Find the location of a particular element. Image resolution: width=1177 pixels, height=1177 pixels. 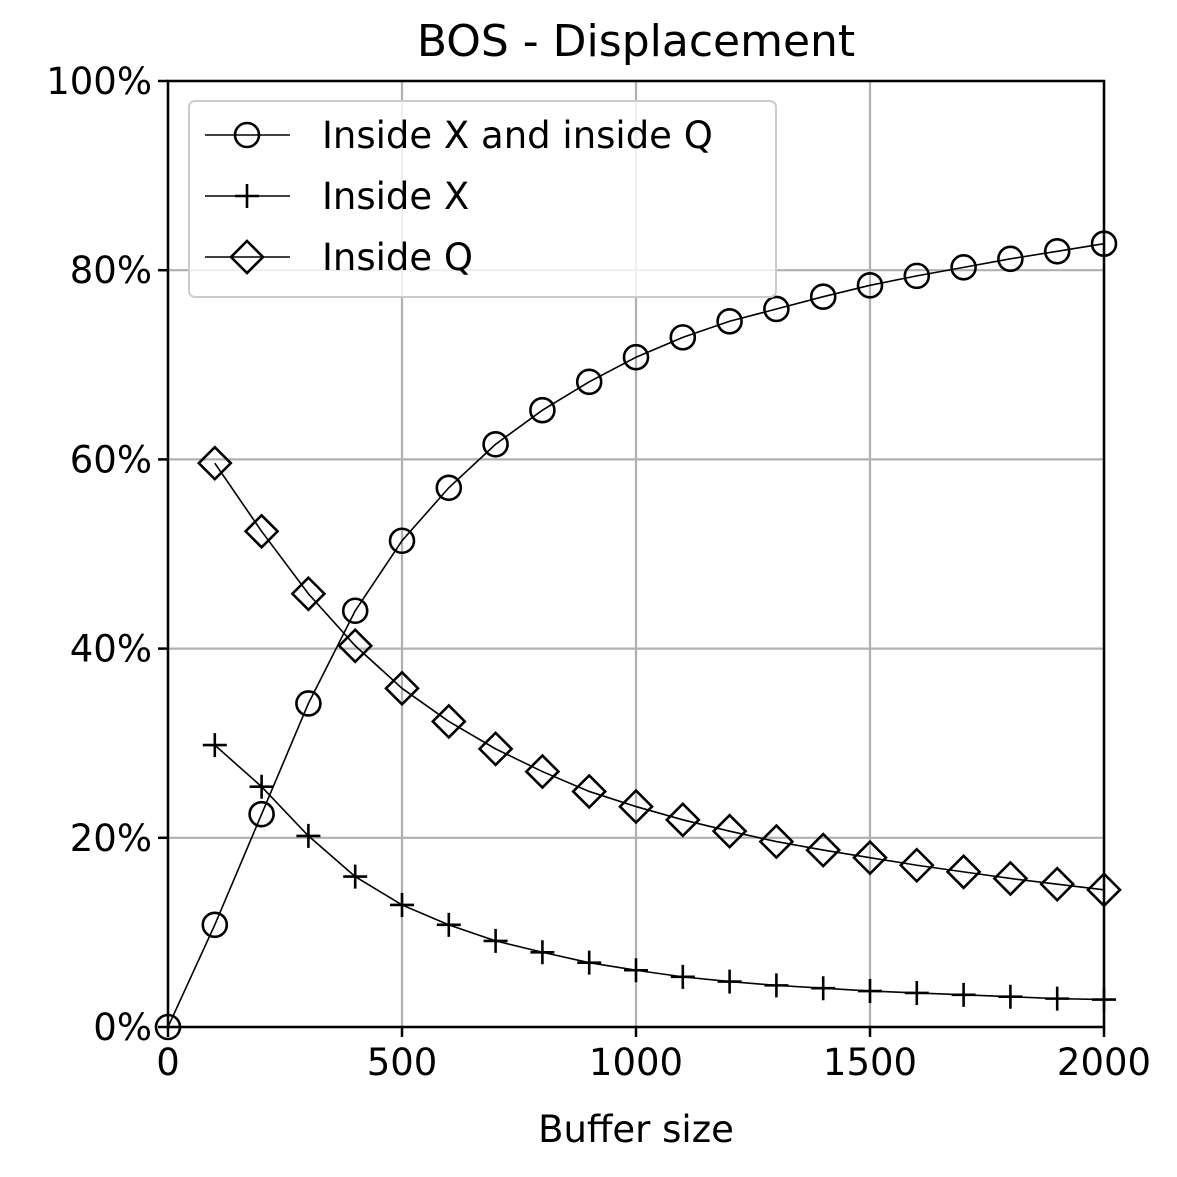

x-tick-label: 1000 is located at coordinates (636, 1062).